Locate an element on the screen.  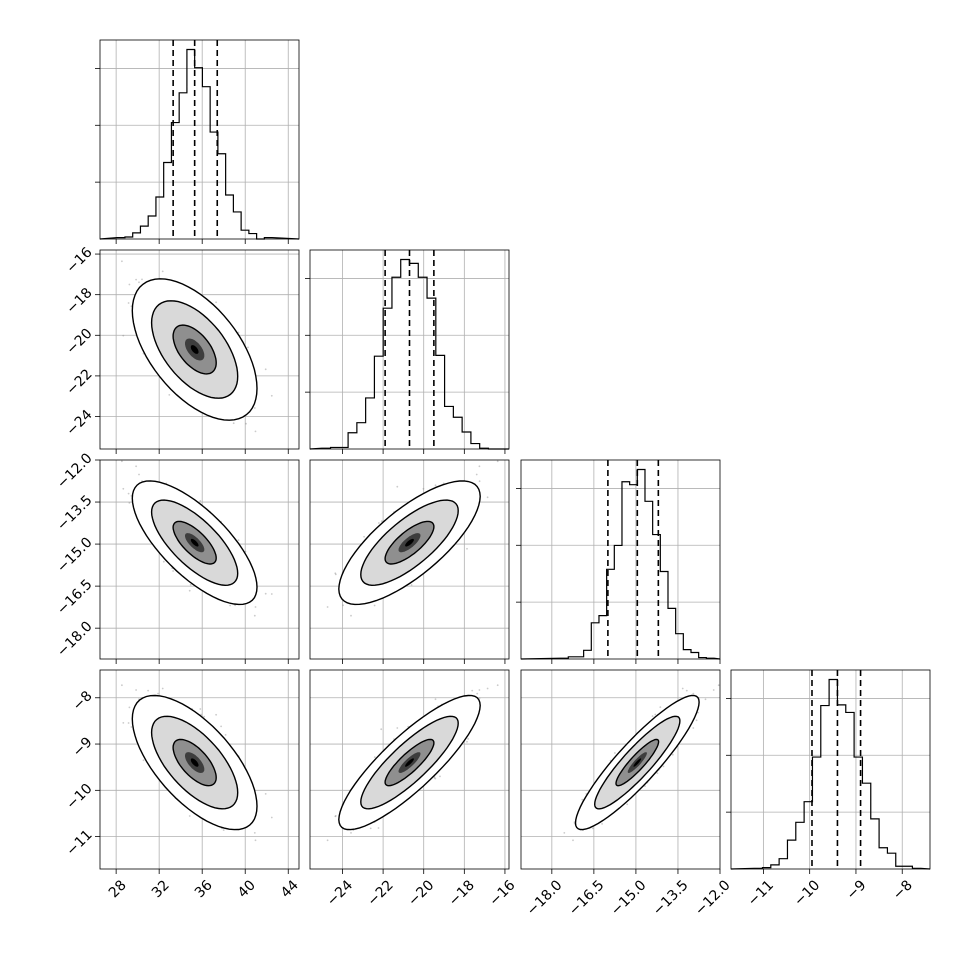
histogram-panel: −11 −10 −9 −8 is located at coordinates (828, 789).